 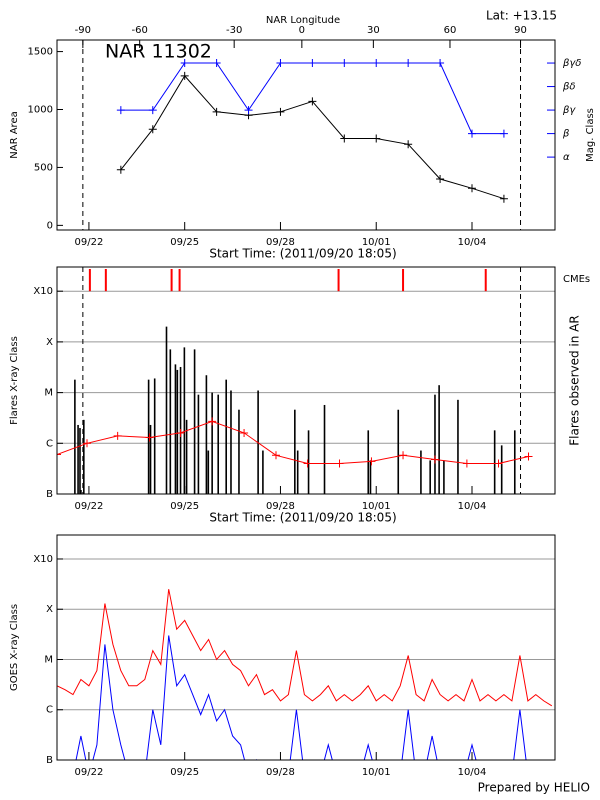 I want to click on chart-title: NAR 11302, so click(x=158, y=52).